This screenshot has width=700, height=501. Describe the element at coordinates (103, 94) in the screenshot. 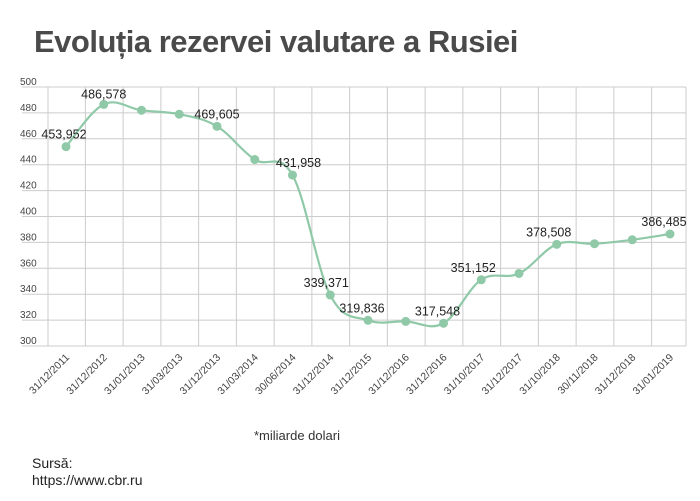

I see `data-label: 486,578` at that location.